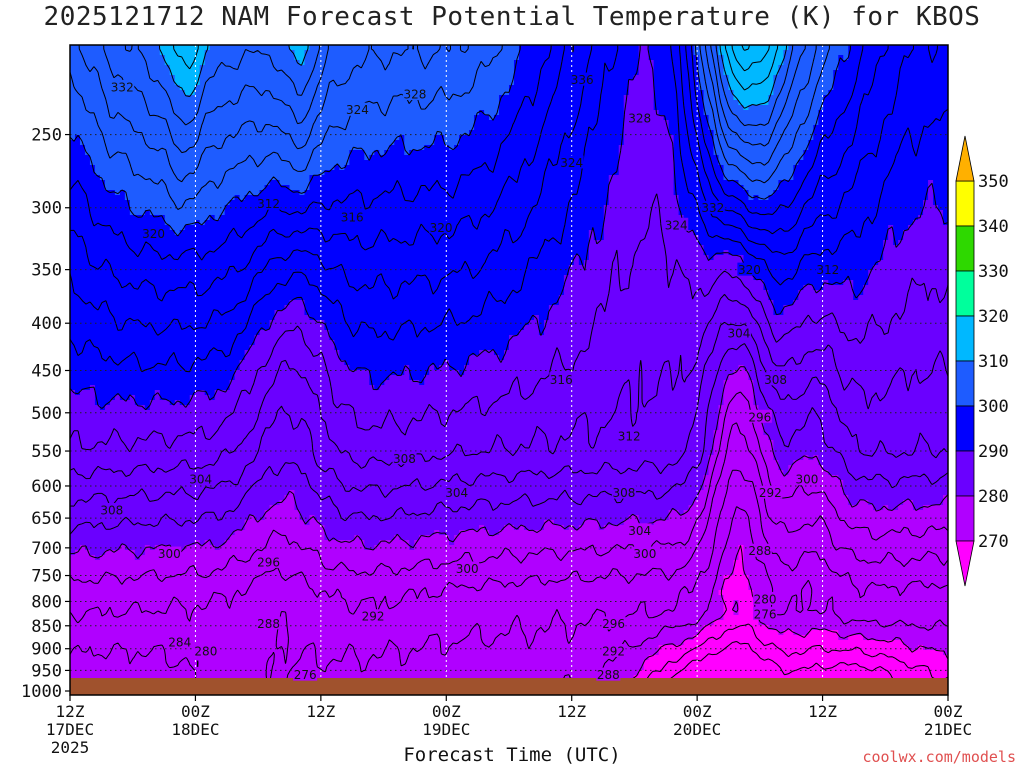 The height and width of the screenshot is (768, 1024). I want to click on x-tick-label: 20DEC, so click(697, 729).